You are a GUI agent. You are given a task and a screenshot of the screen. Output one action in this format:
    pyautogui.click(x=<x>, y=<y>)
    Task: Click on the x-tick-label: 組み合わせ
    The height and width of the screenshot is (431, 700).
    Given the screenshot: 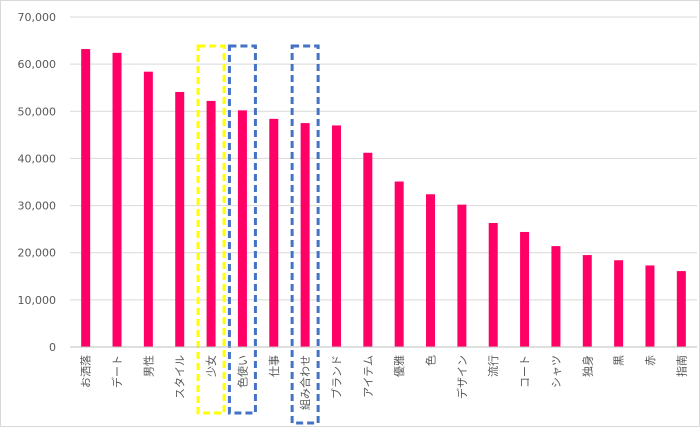 What is the action you would take?
    pyautogui.click(x=305, y=382)
    